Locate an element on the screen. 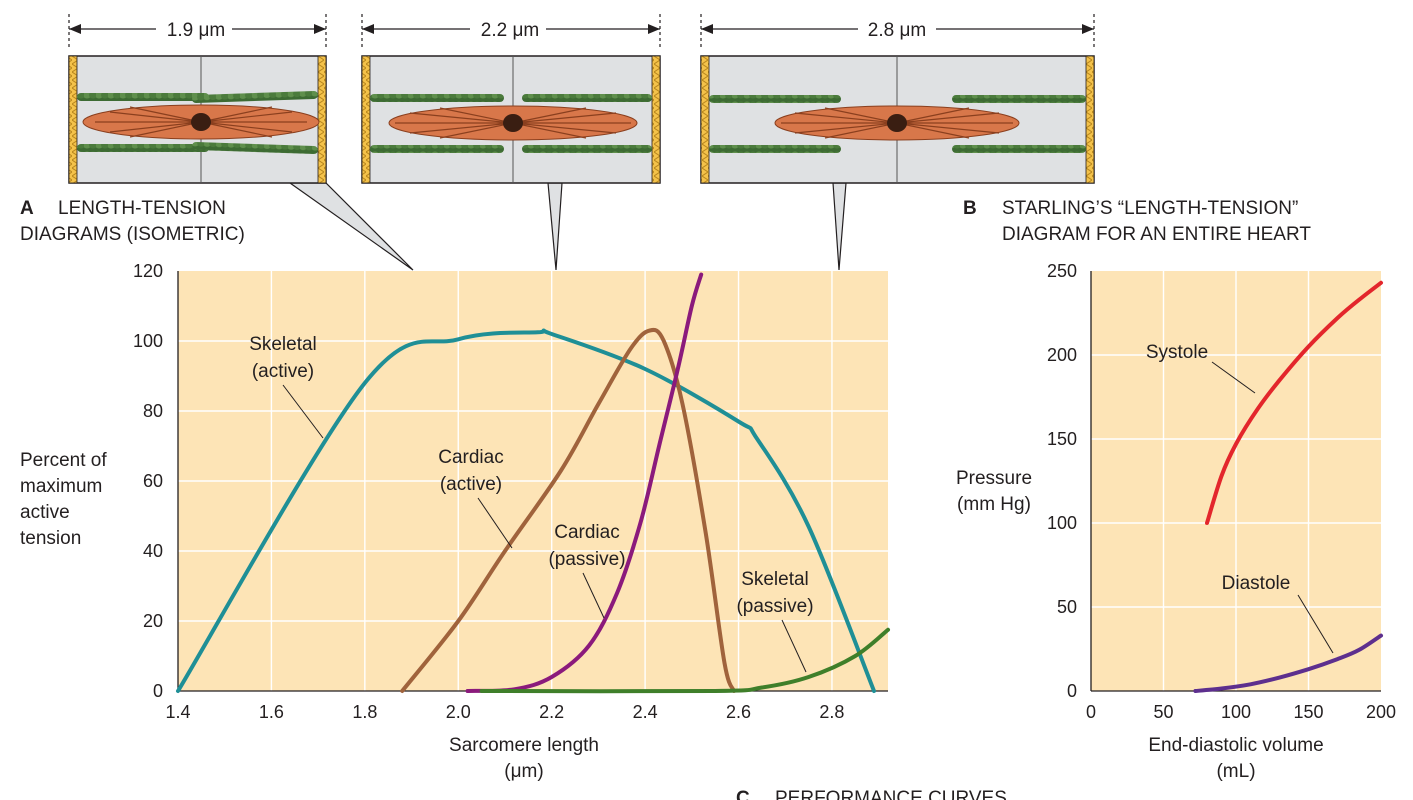  chart-a-y-tick-label-4: 80 is located at coordinates (153, 411).